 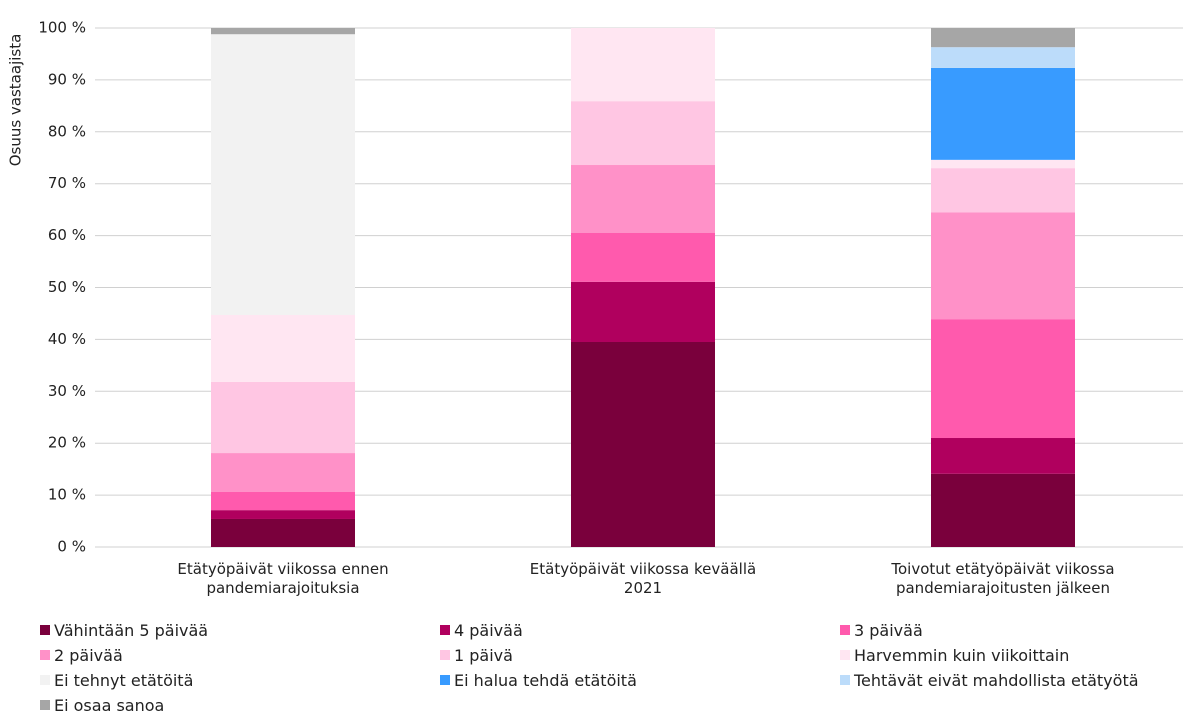 I want to click on legend-label: Ei halua tehdä etätöitä, so click(x=545, y=680).